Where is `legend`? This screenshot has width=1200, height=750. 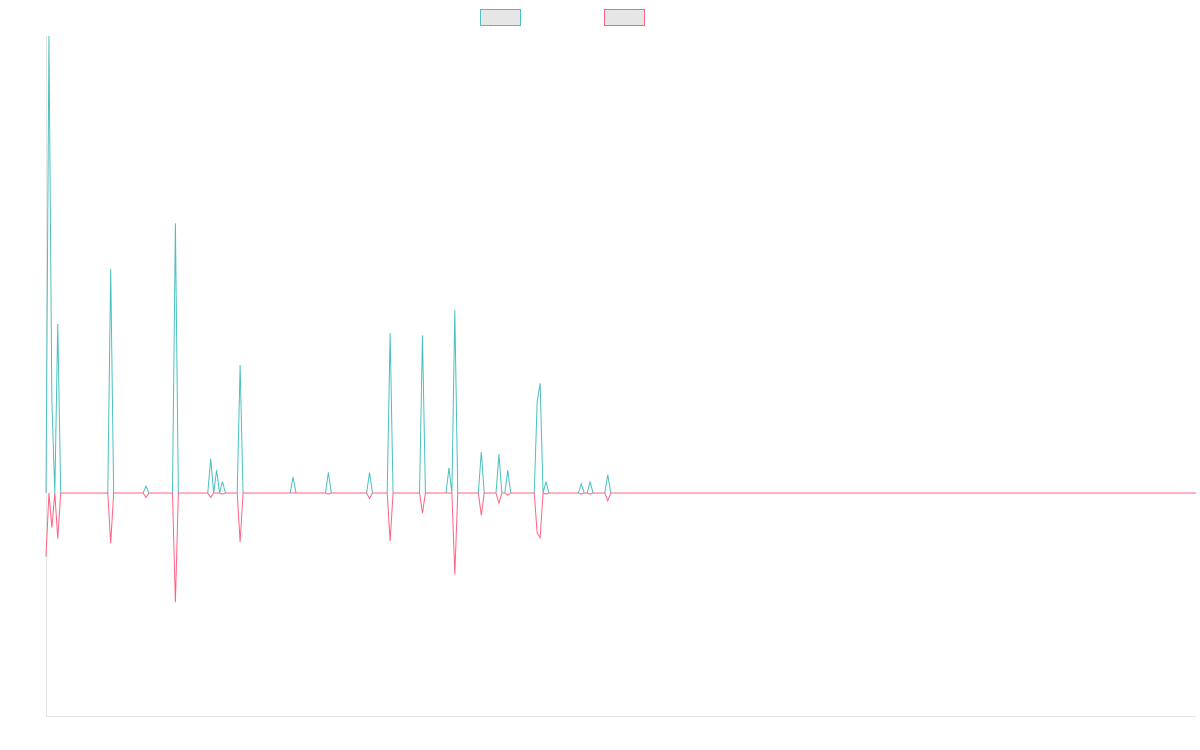 legend is located at coordinates (562, 17).